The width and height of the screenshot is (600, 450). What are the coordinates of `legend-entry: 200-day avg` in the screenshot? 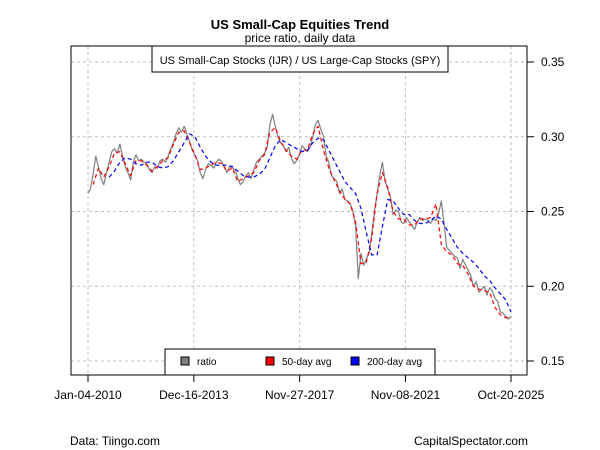 It's located at (386, 362).